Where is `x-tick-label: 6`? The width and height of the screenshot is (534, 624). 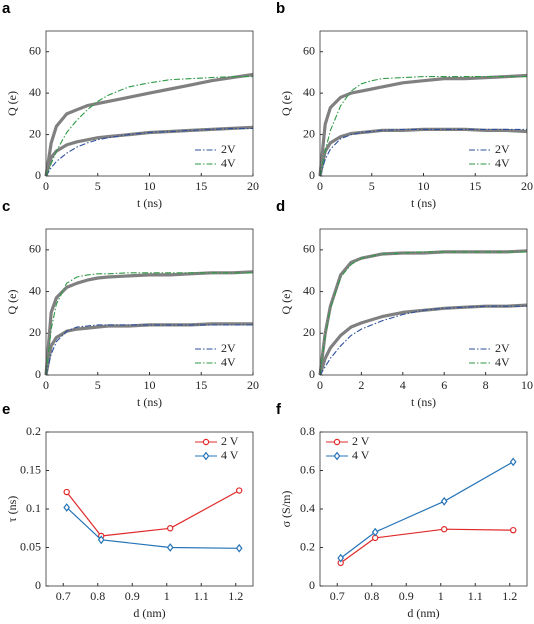 x-tick-label: 6 is located at coordinates (444, 385).